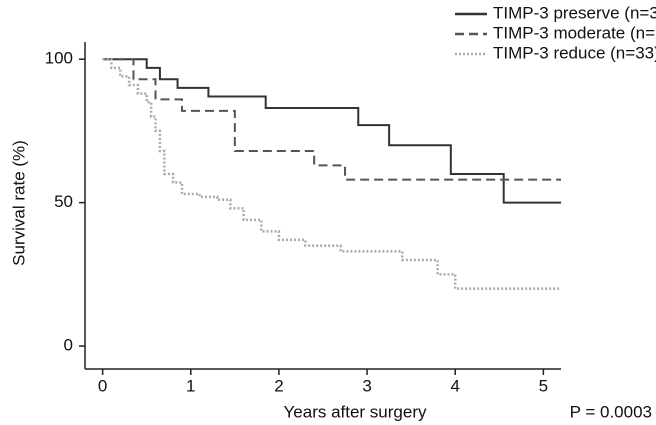  I want to click on x-tick-label: 4, so click(454, 385).